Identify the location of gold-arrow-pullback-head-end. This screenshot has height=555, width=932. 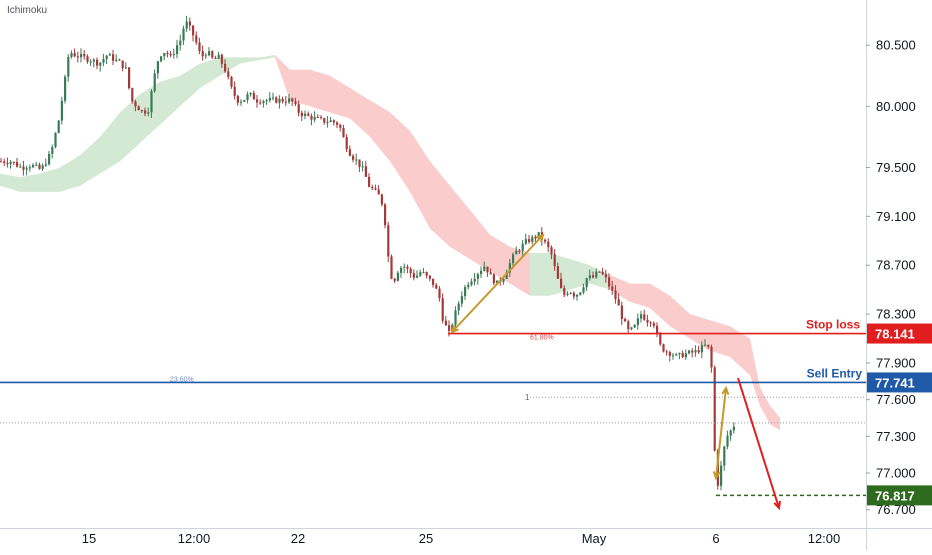
(725, 390).